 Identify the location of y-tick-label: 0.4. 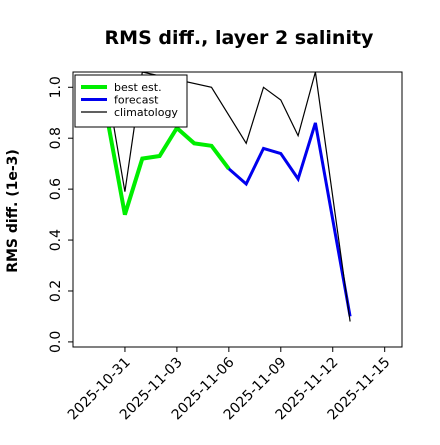
(56, 240).